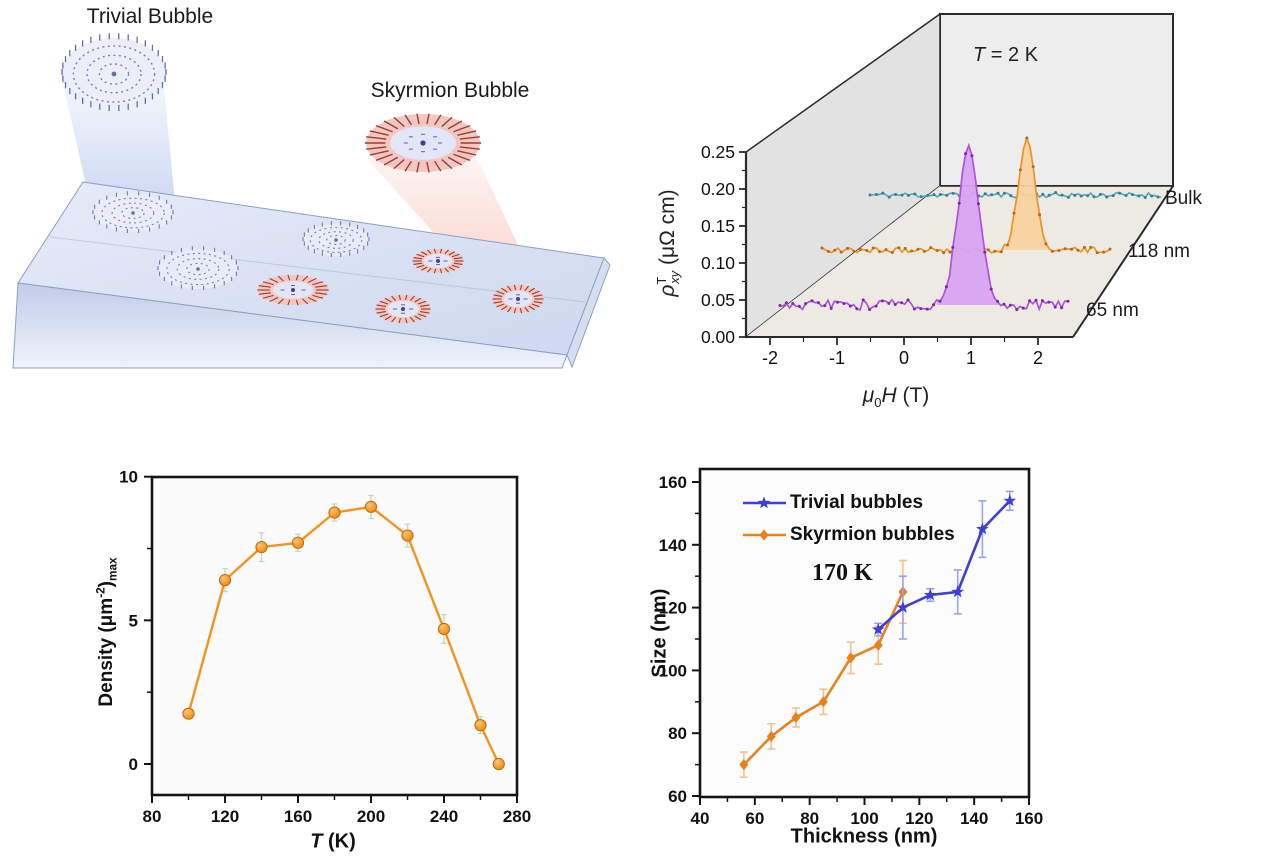 Image resolution: width=1276 pixels, height=863 pixels. I want to click on svg-text: 1, so click(971, 358).